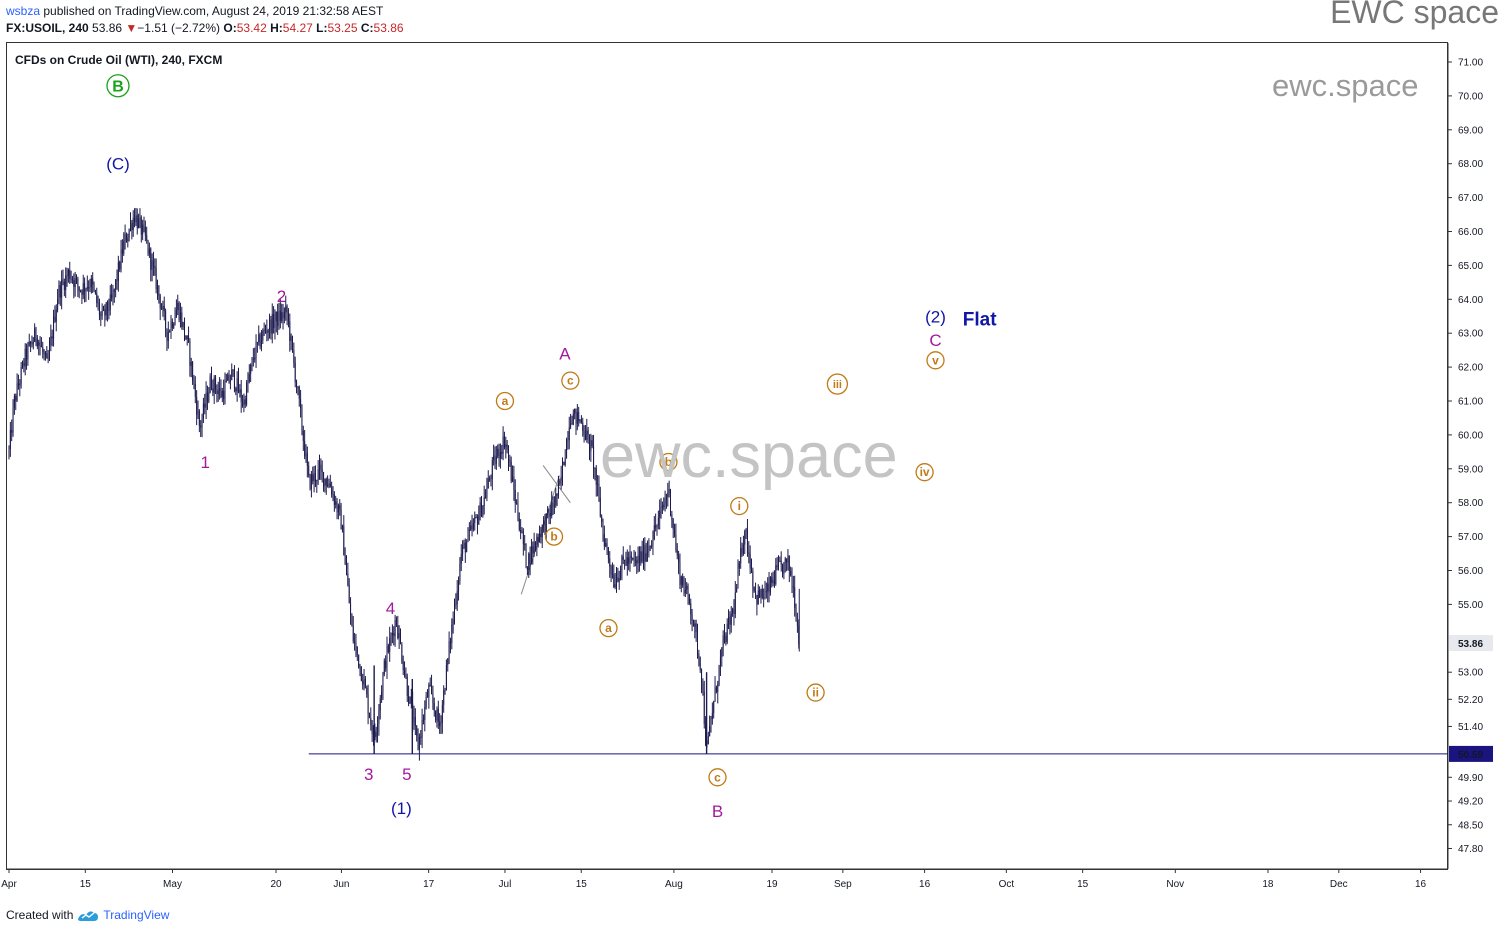  What do you see at coordinates (1470, 503) in the screenshot?
I see `y-tick-label: 58.00` at bounding box center [1470, 503].